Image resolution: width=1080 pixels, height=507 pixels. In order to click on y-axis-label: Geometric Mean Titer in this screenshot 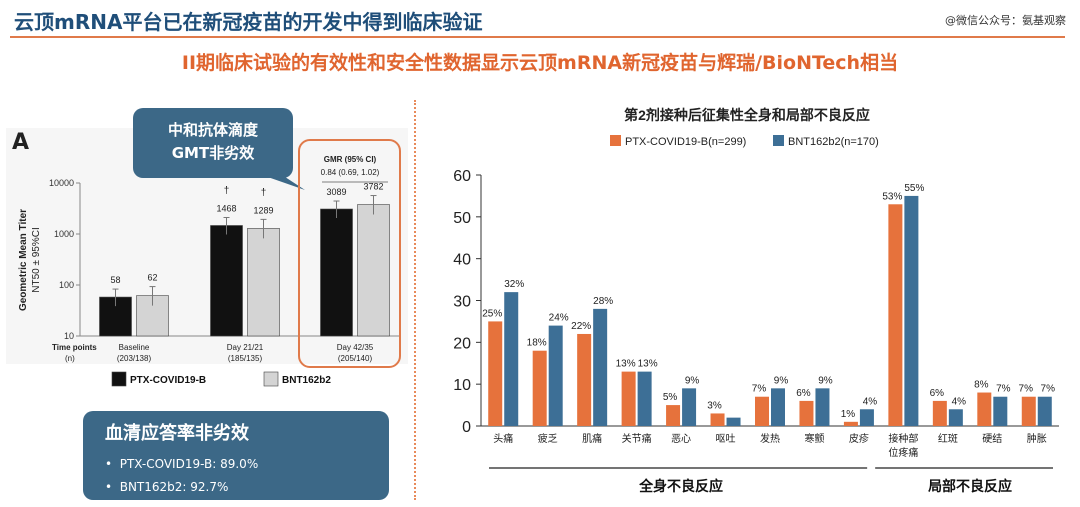, I will do `click(23, 260)`.